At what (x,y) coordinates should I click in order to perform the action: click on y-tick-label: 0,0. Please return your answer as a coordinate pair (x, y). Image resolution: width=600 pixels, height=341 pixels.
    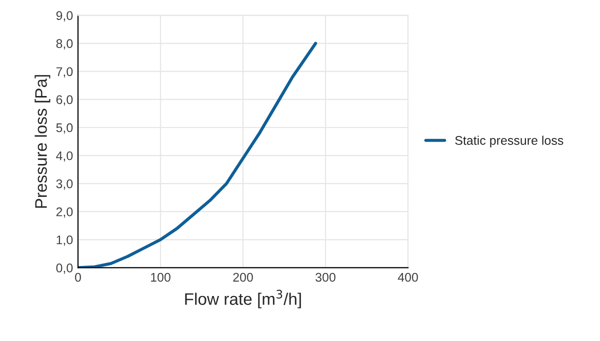
    Looking at the image, I should click on (64, 268).